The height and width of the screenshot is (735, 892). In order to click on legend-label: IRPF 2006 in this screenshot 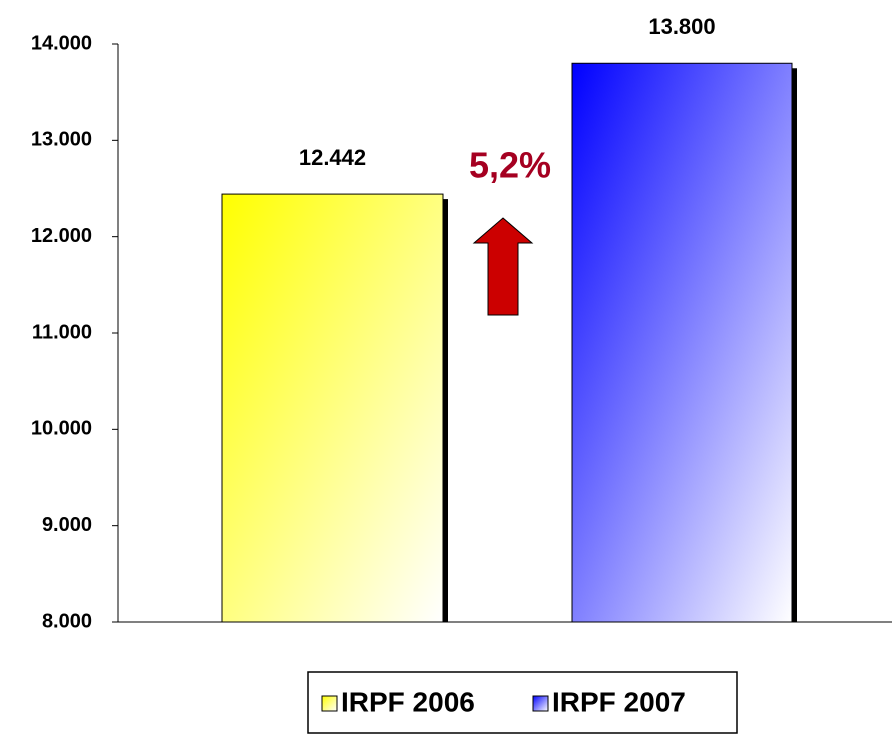, I will do `click(408, 701)`.